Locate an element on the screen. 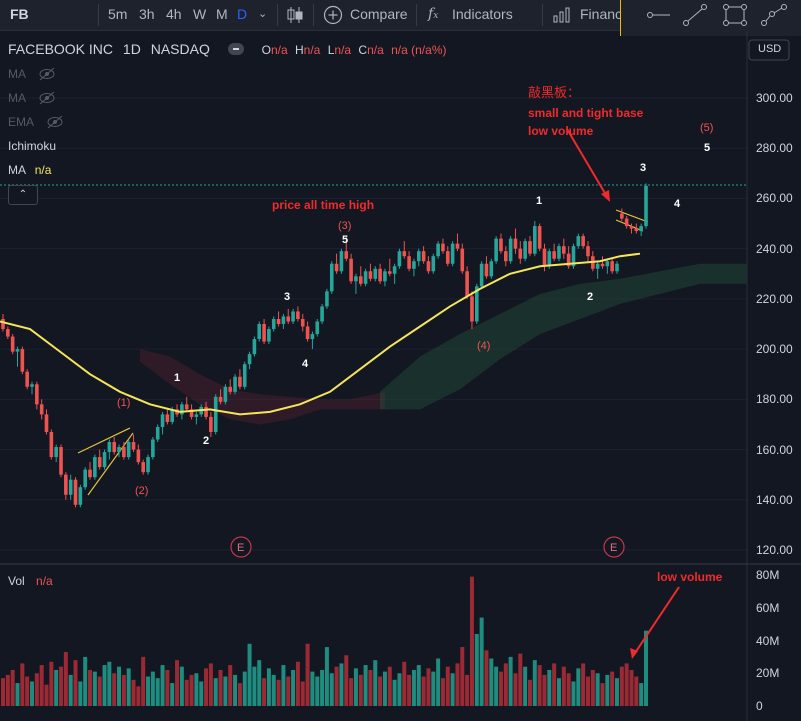 The height and width of the screenshot is (721, 801). symbol-search-button: FB is located at coordinates (19, 14).